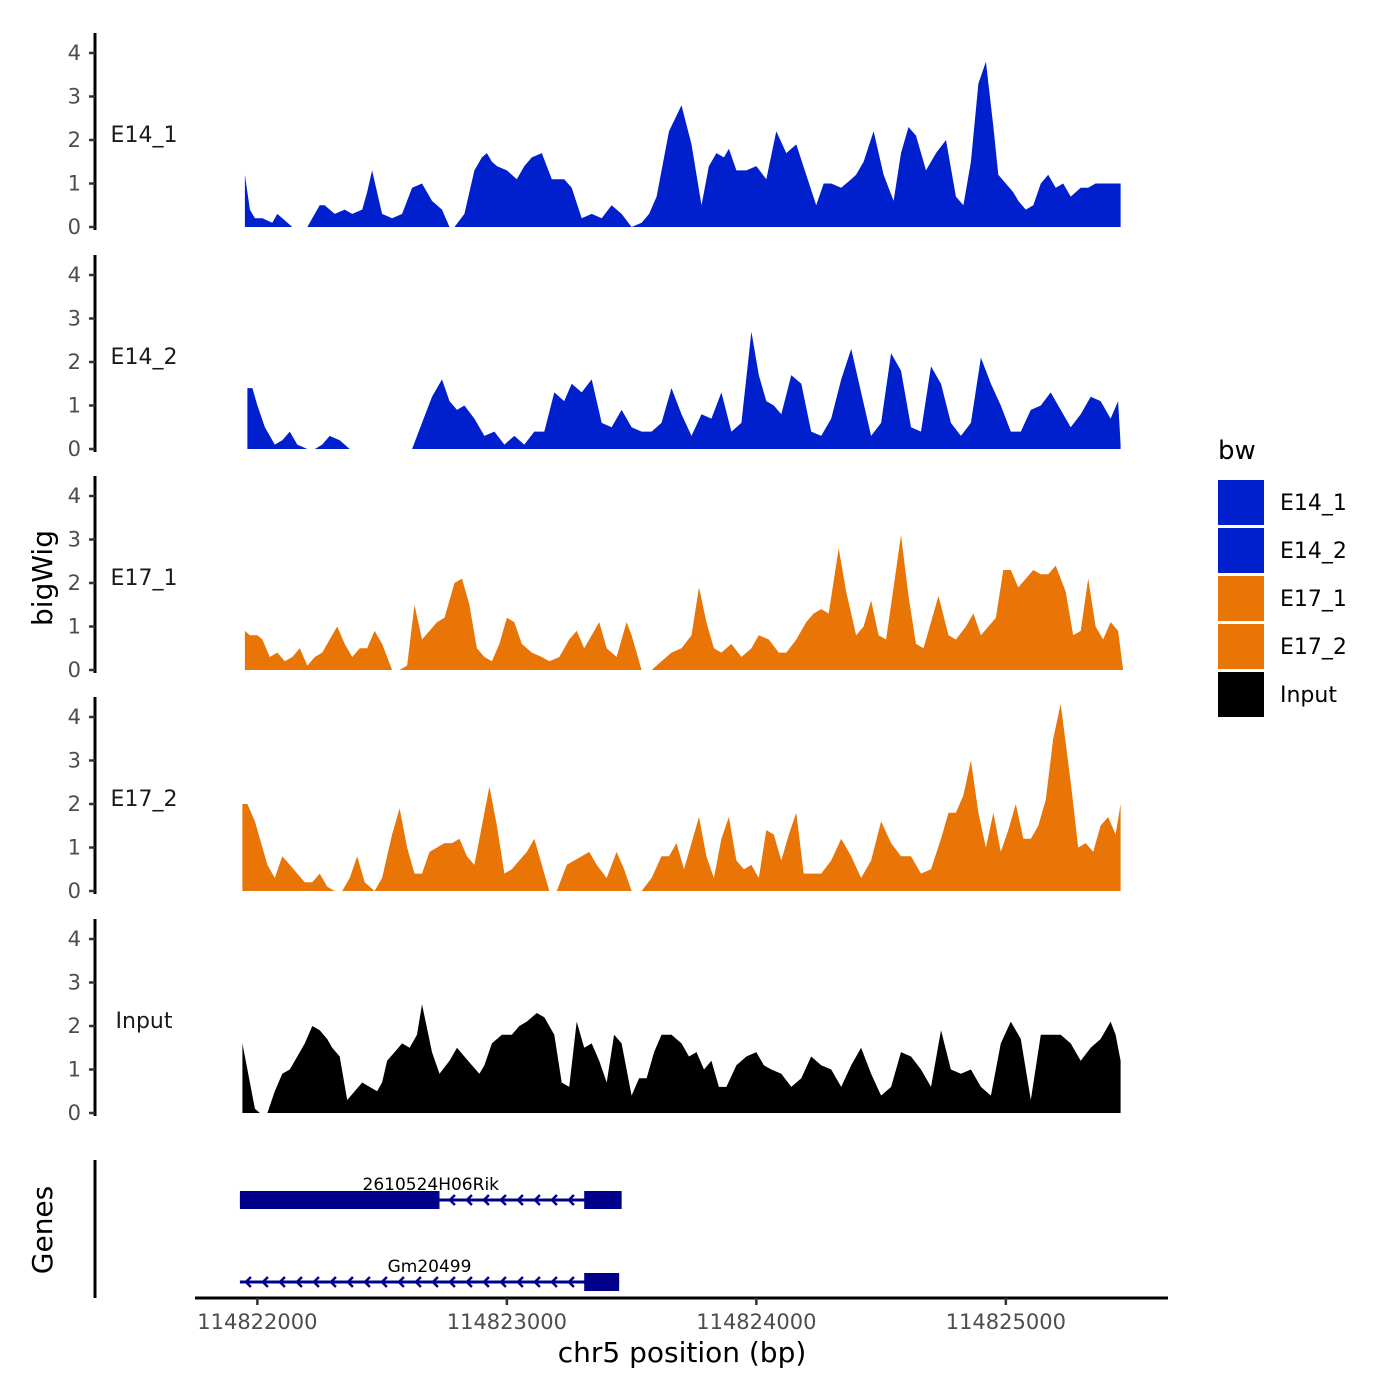 The image size is (1400, 1400). Describe the element at coordinates (1006, 1322) in the screenshot. I see `x-tick-label: 114825000` at that location.